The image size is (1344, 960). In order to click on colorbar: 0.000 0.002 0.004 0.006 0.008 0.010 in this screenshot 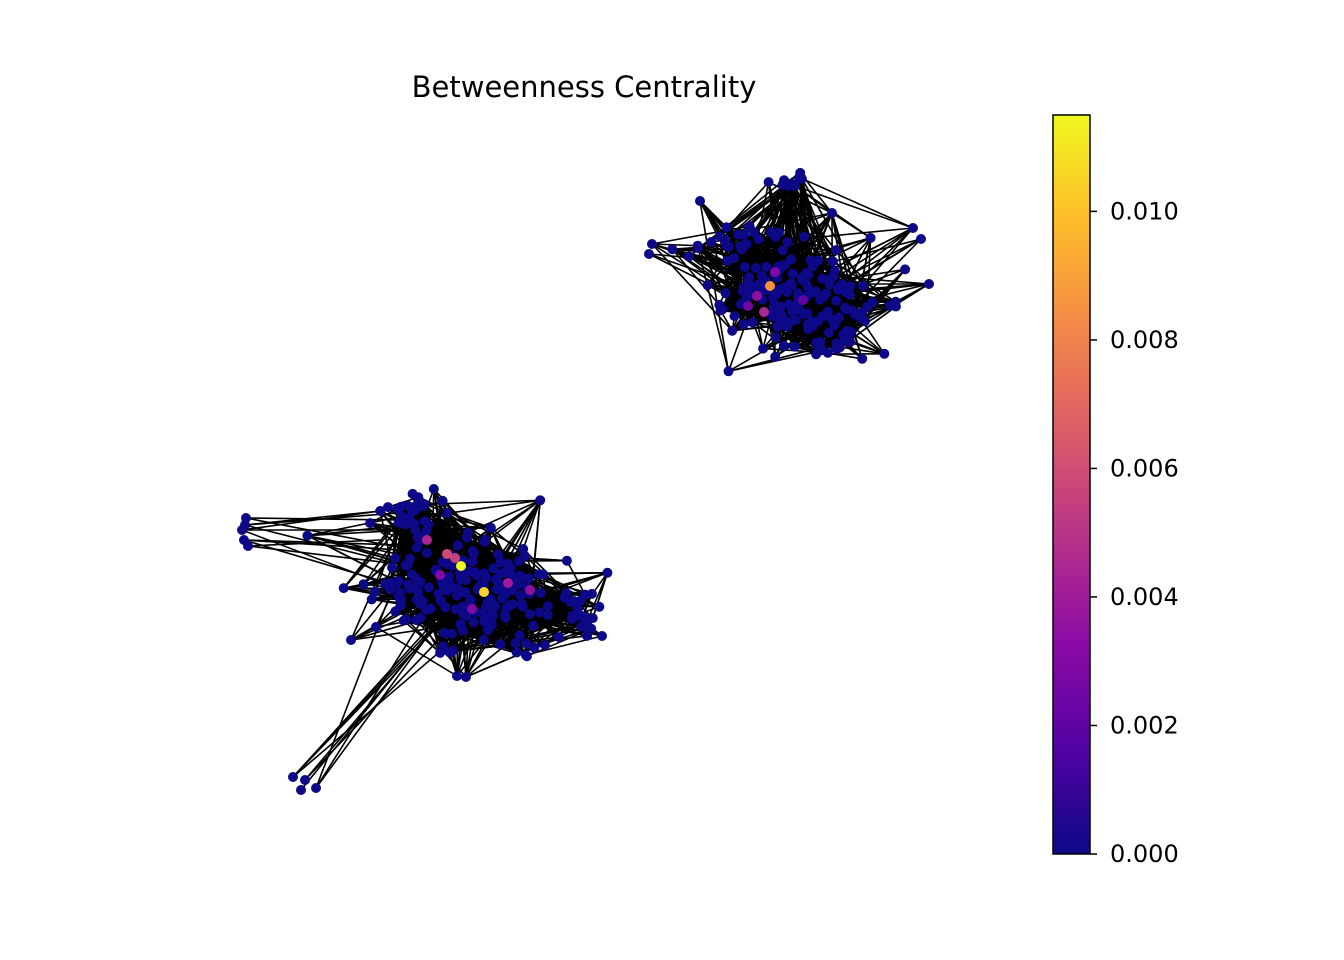, I will do `click(1115, 491)`.